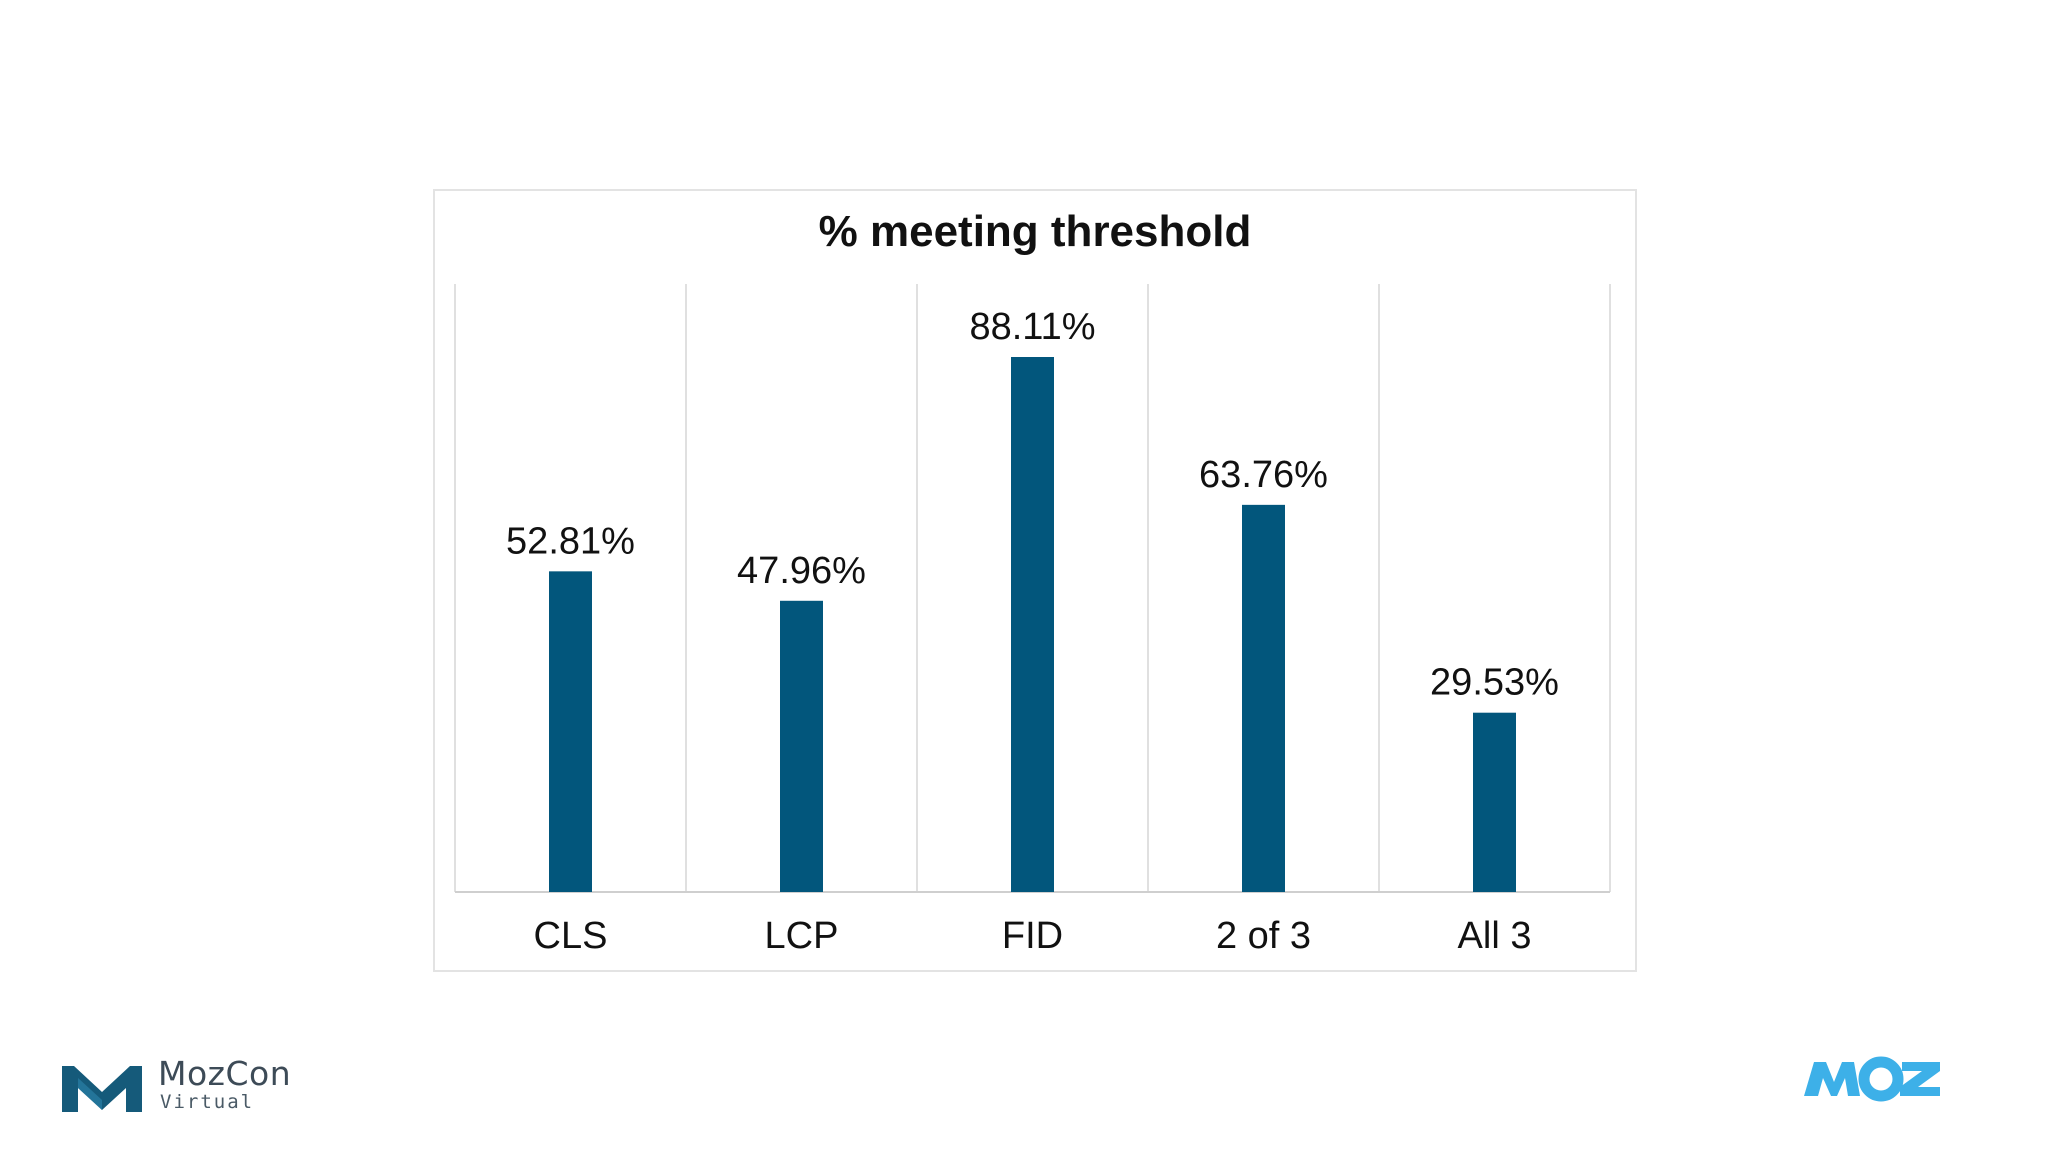  What do you see at coordinates (801, 571) in the screenshot?
I see `data-label: 47.96%` at bounding box center [801, 571].